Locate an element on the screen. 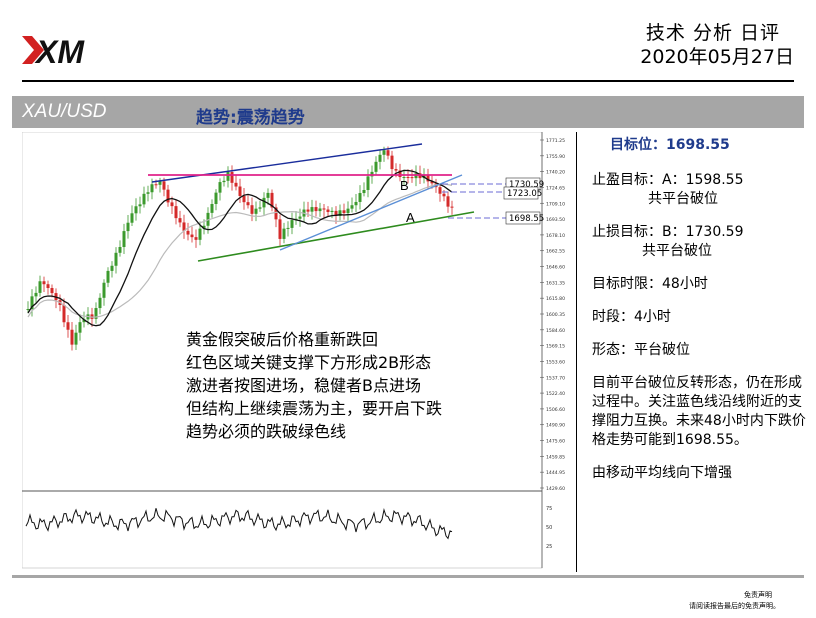  point-a-label: A is located at coordinates (410, 217).